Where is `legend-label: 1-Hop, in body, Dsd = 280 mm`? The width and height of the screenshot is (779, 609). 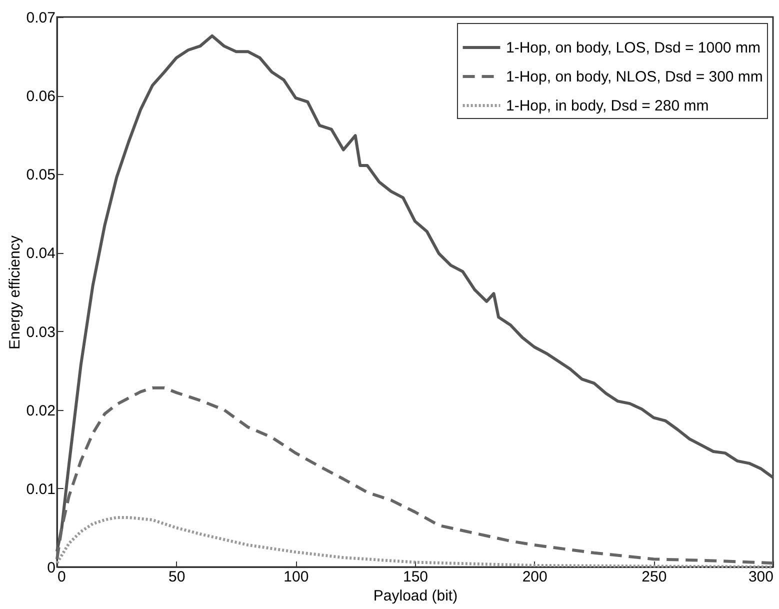
legend-label: 1-Hop, in body, Dsd = 280 mm is located at coordinates (607, 106).